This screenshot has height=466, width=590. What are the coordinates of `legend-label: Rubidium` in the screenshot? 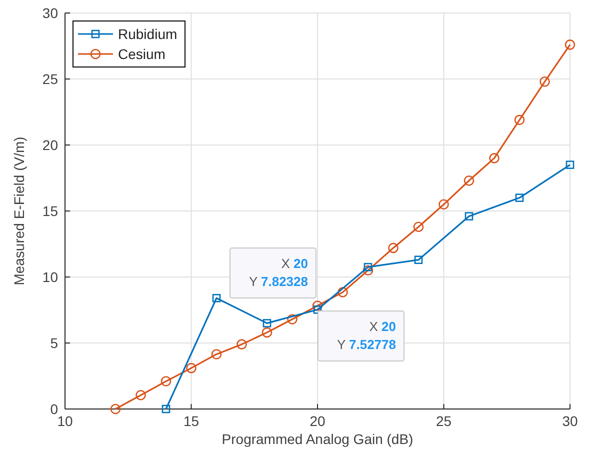 It's located at (148, 34).